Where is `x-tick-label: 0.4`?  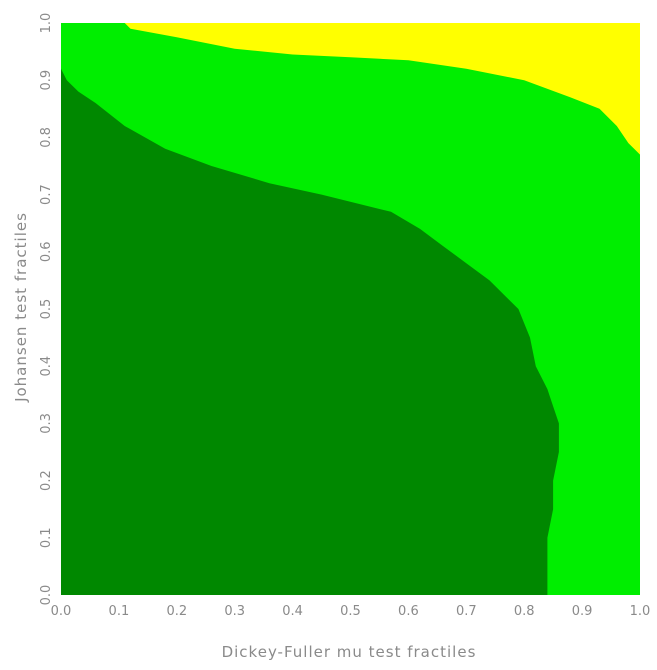 x-tick-label: 0.4 is located at coordinates (292, 611).